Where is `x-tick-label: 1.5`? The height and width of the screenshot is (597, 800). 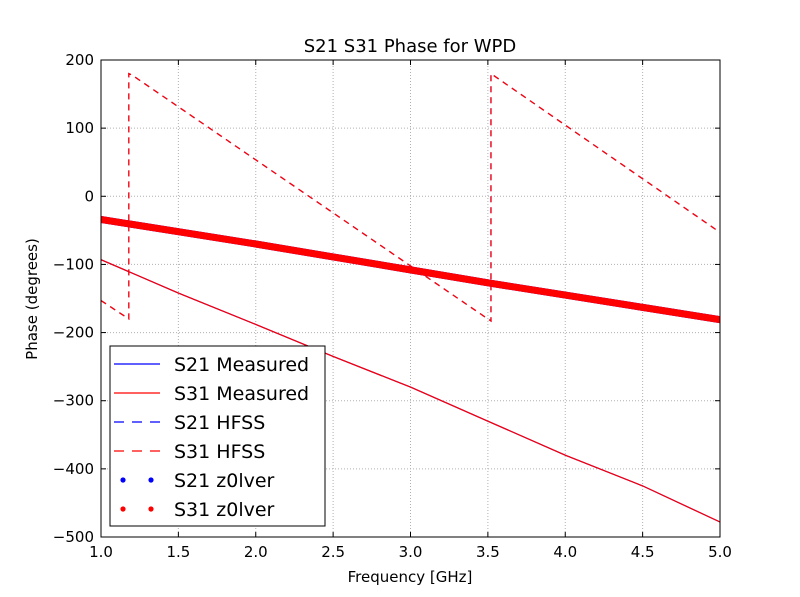
x-tick-label: 1.5 is located at coordinates (178, 552).